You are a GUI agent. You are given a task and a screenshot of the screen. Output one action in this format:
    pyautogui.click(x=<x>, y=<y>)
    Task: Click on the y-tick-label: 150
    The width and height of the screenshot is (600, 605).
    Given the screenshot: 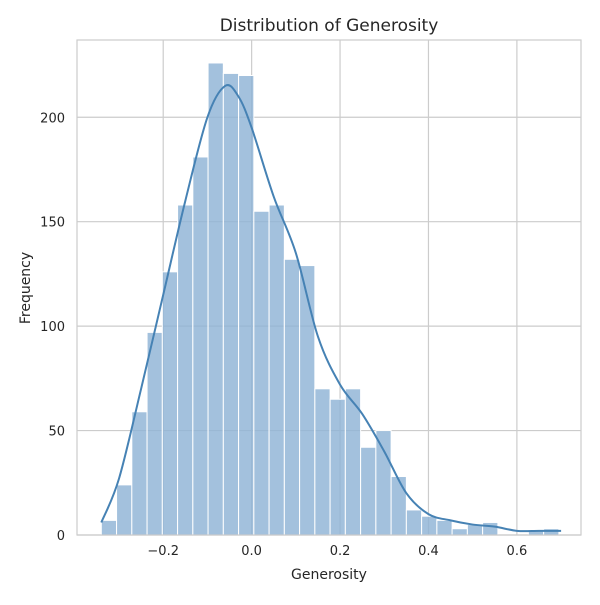 What is the action you would take?
    pyautogui.click(x=52, y=223)
    